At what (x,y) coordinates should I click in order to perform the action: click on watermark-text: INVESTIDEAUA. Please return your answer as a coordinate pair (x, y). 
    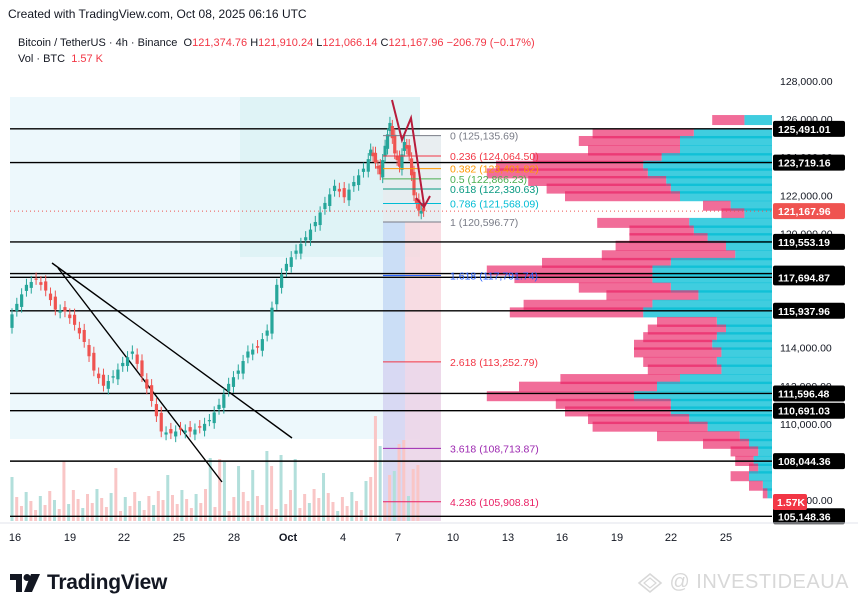
    Looking at the image, I should click on (772, 582).